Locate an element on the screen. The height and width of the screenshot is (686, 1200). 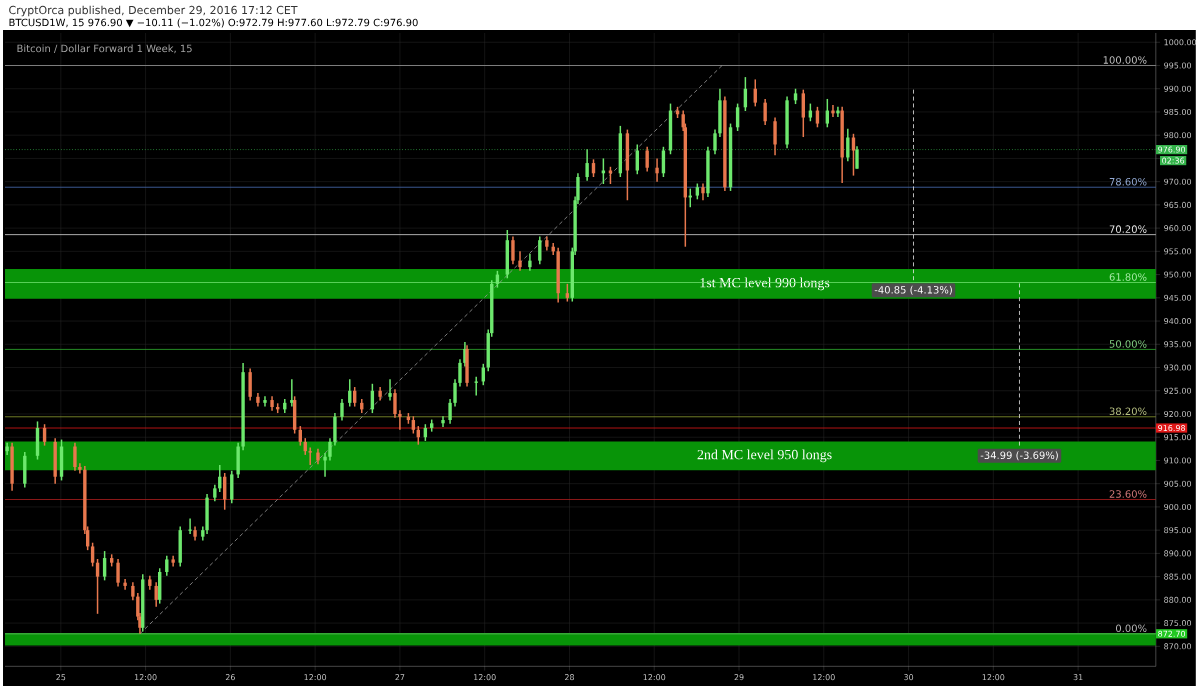
band-label: 1st MC level 990 longs is located at coordinates (765, 284).